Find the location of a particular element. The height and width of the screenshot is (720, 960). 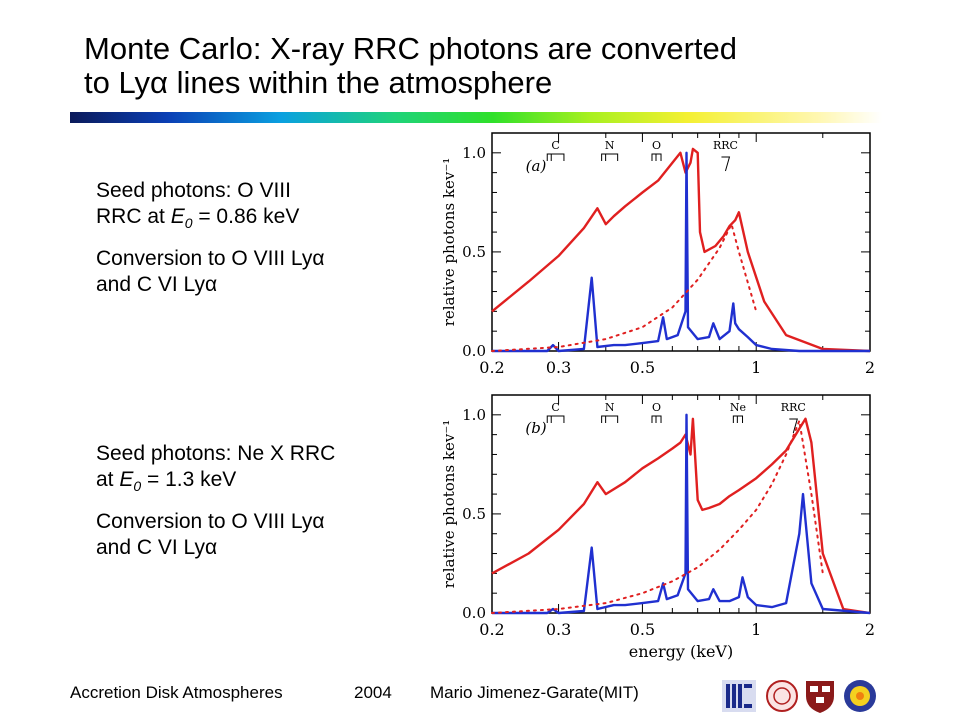

panel-label: (a) is located at coordinates (536, 166).